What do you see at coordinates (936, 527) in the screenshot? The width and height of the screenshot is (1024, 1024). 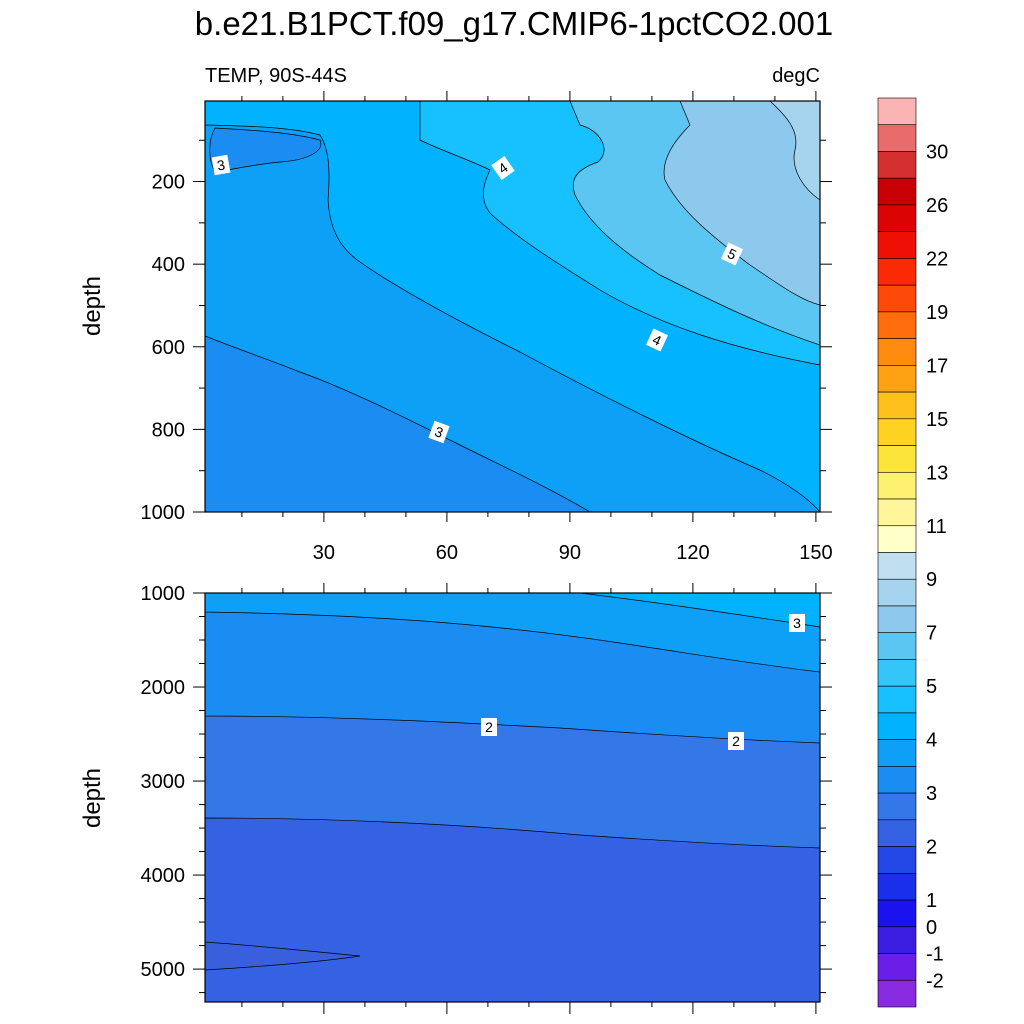 I see `colorbar-label: 11` at bounding box center [936, 527].